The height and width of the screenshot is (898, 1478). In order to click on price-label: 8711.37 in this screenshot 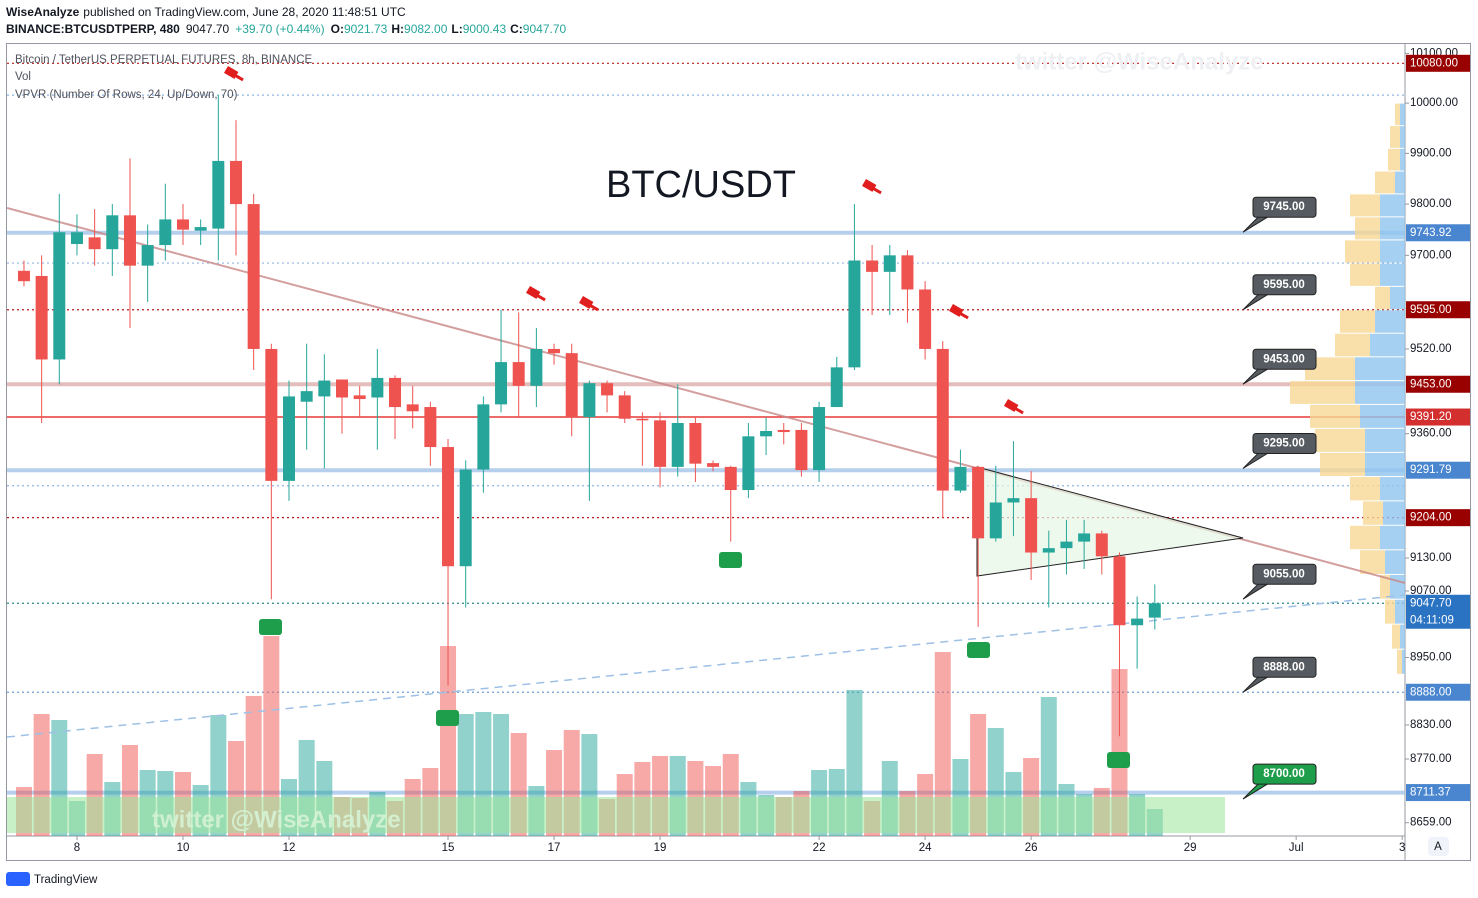, I will do `click(1430, 793)`.